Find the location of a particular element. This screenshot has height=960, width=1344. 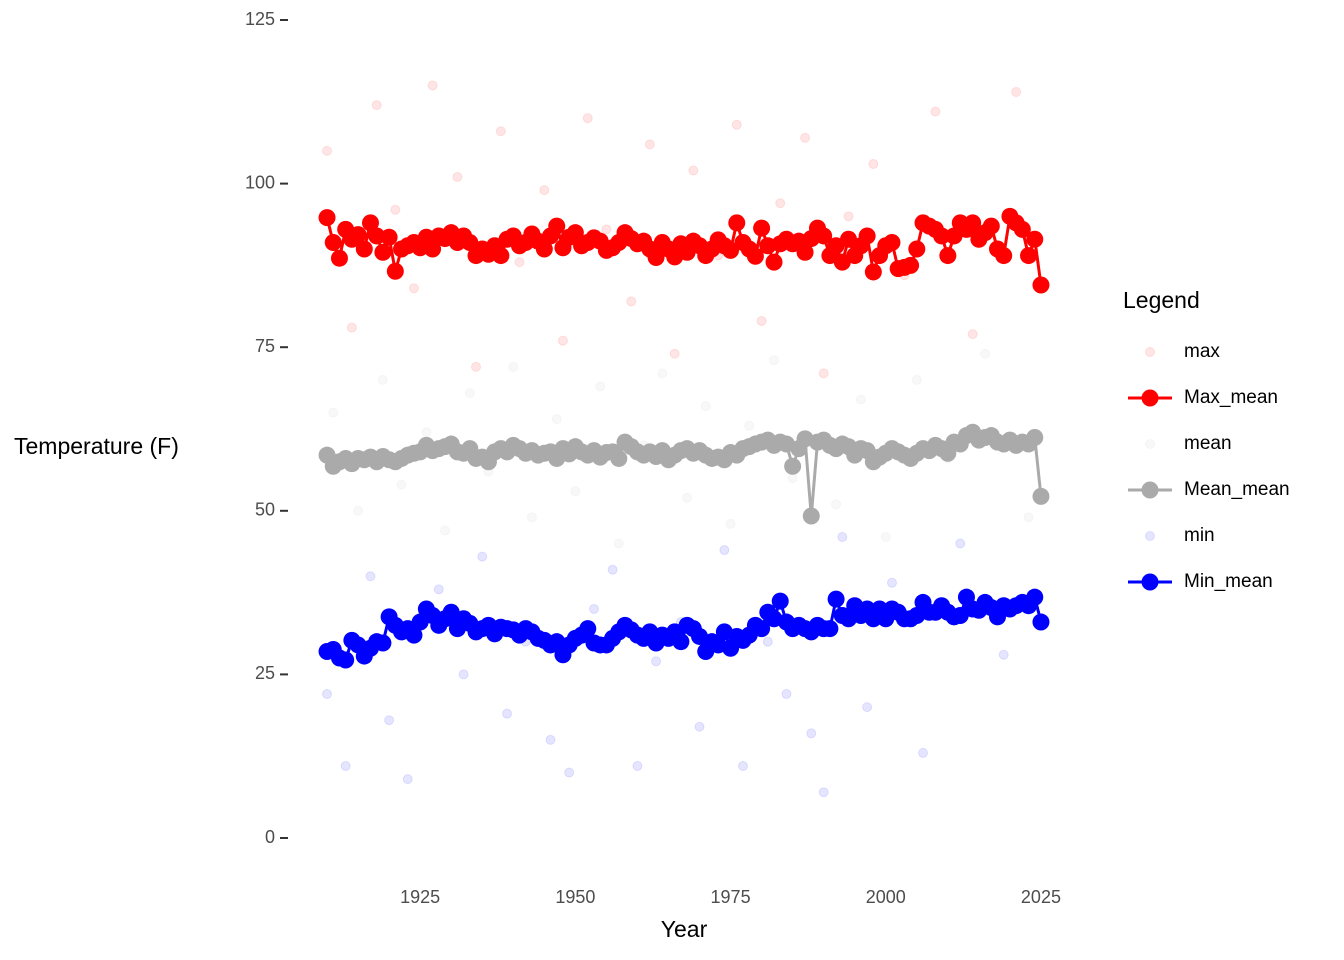

y-tick-label: 0 is located at coordinates (270, 837).